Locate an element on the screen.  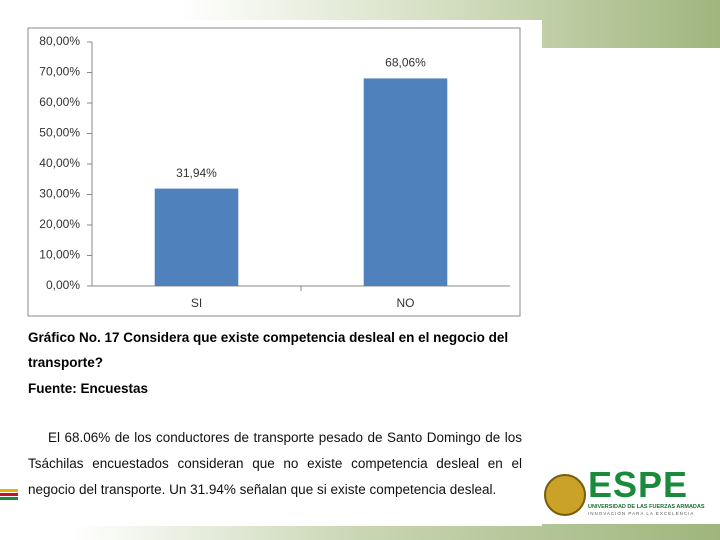
y-tick-label: 60,00% is located at coordinates (59, 102).